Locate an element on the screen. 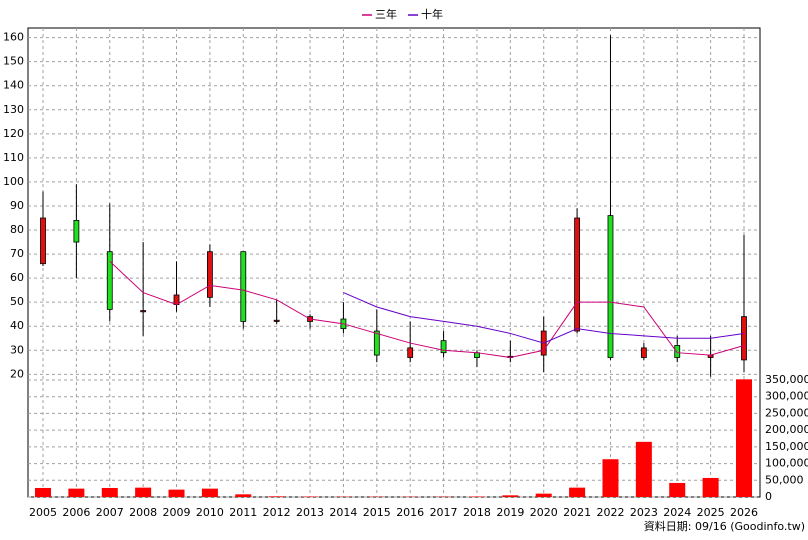 Image resolution: width=808 pixels, height=540 pixels. legend-label: 三年 is located at coordinates (386, 14).